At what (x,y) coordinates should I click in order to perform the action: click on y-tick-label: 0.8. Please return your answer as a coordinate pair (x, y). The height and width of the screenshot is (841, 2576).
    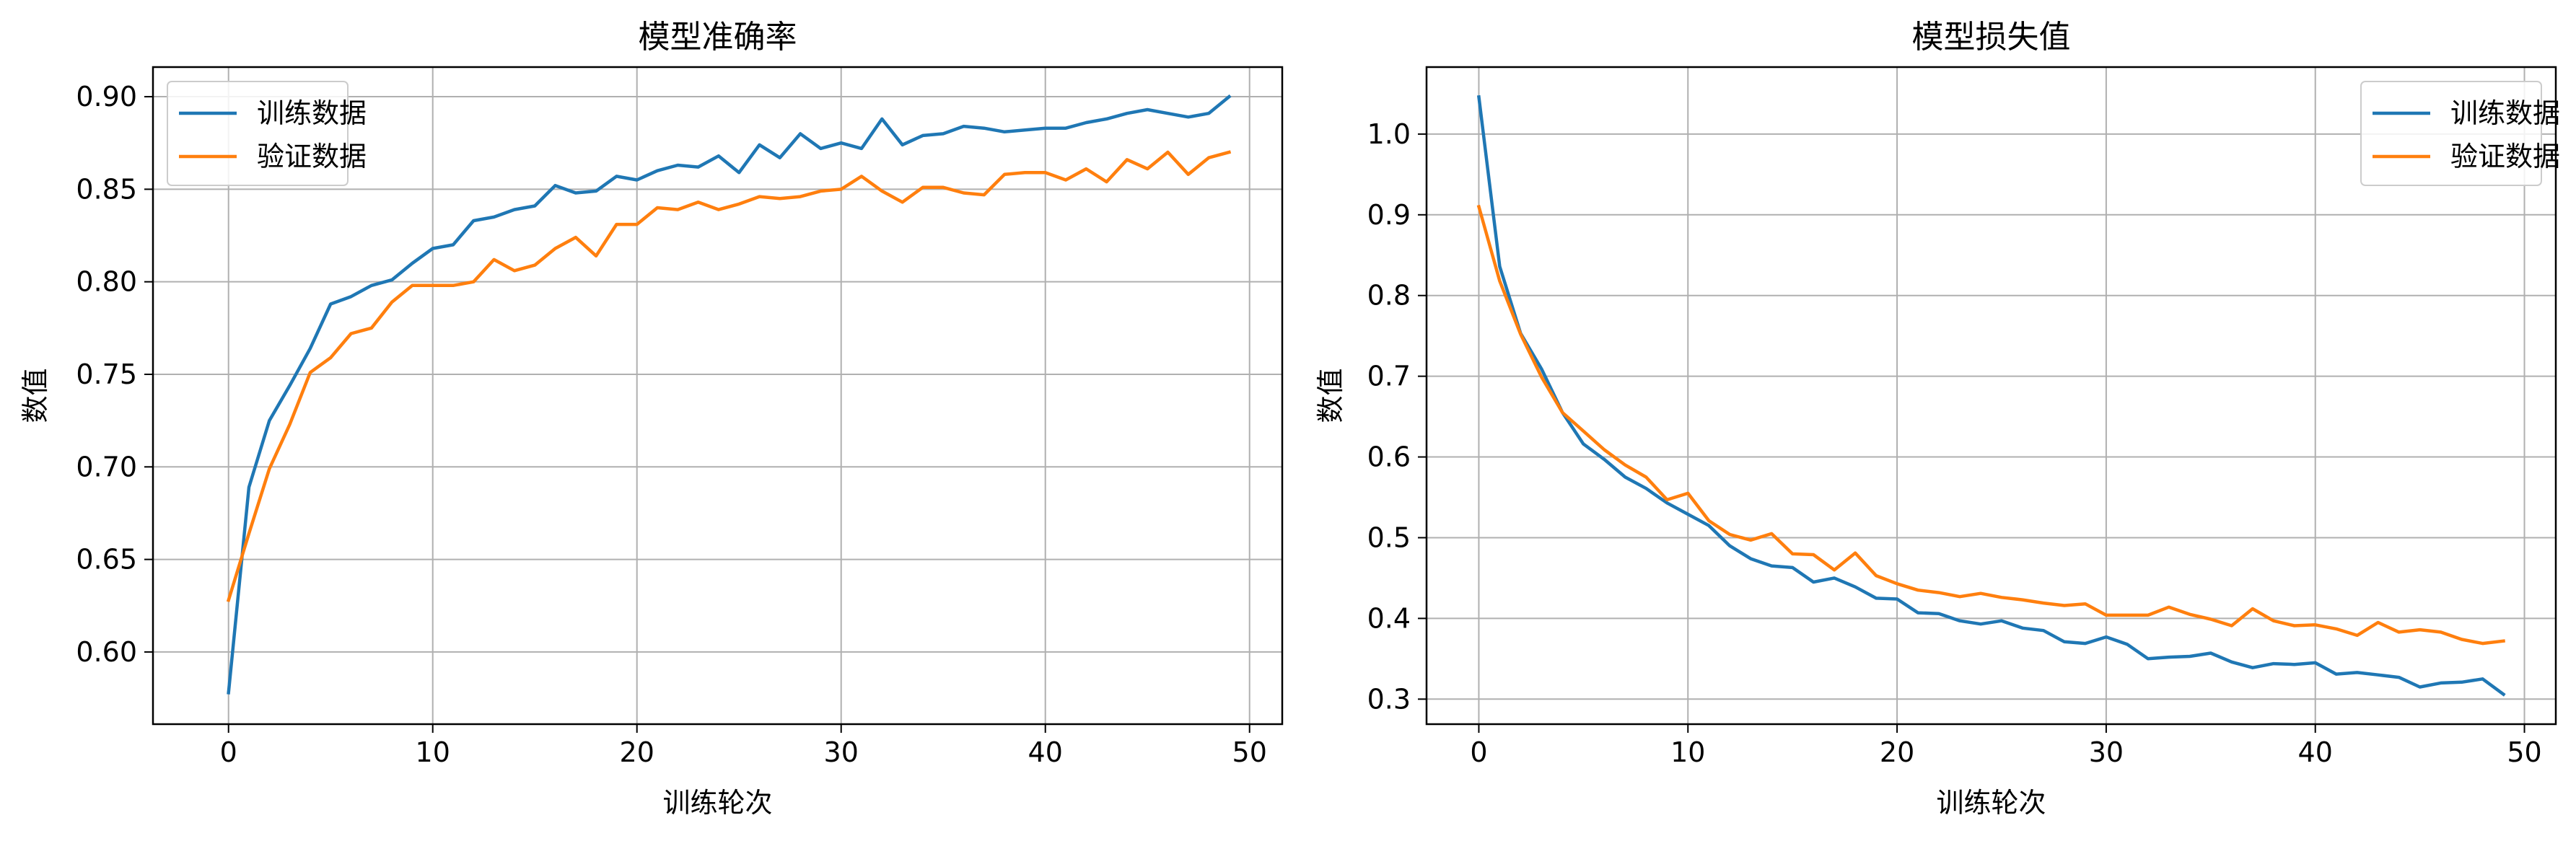
    Looking at the image, I should click on (1389, 296).